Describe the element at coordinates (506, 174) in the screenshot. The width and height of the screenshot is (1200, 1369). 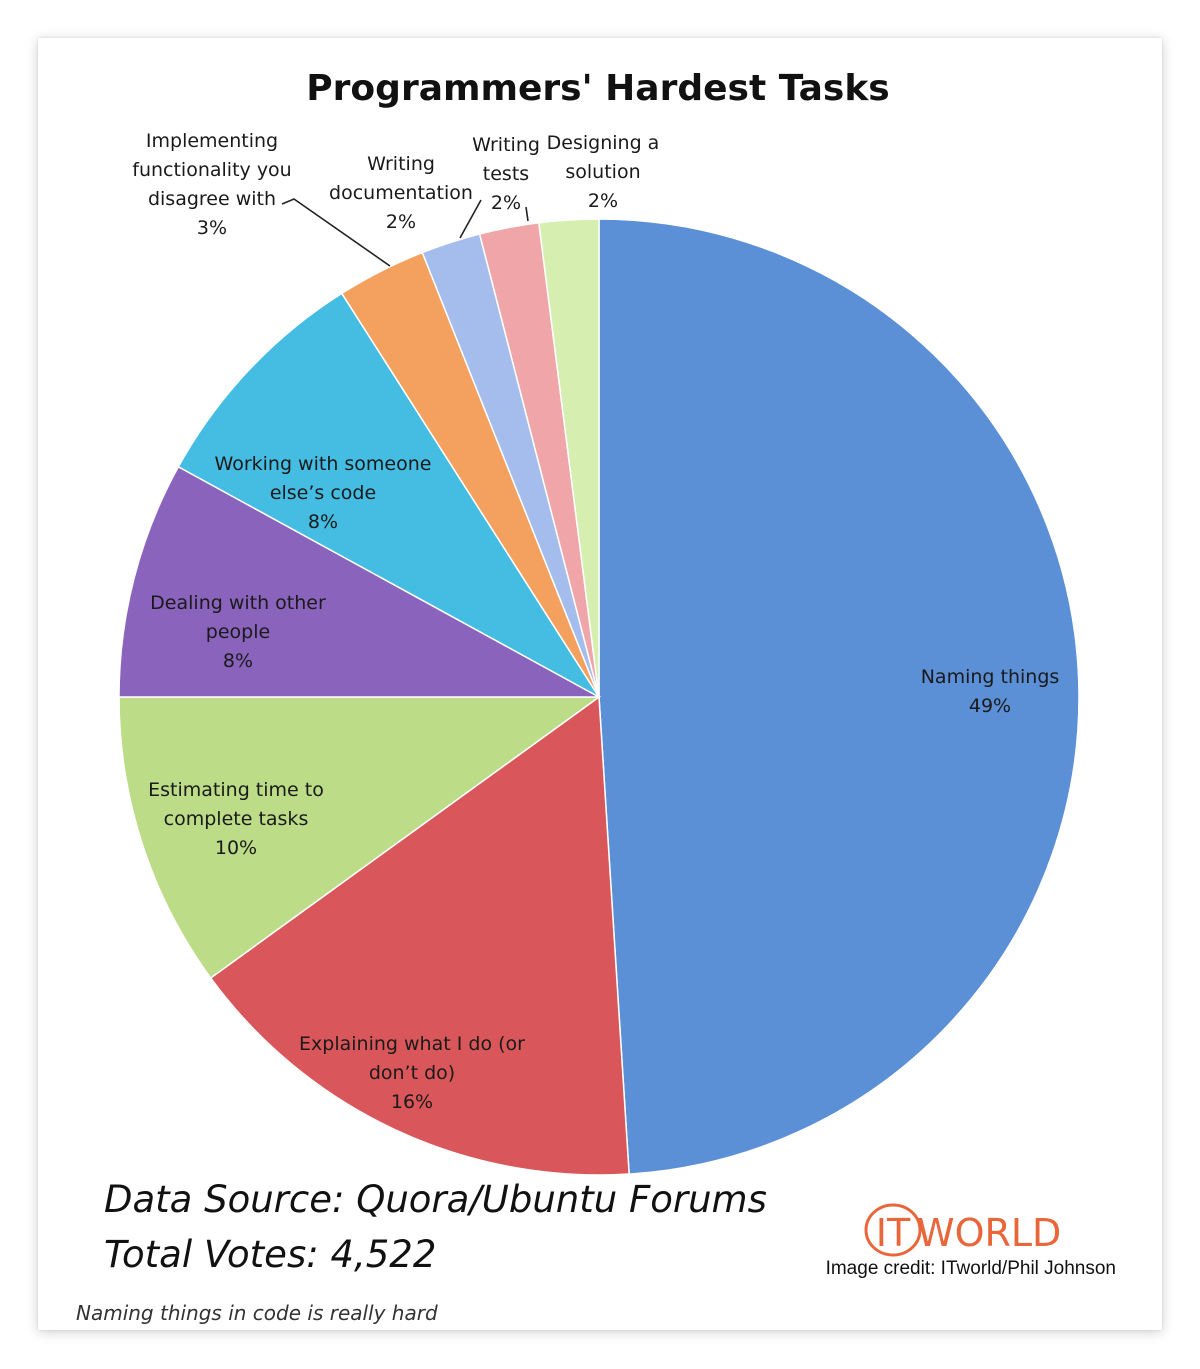
I see `slice-label-8: Writing tests 2%` at that location.